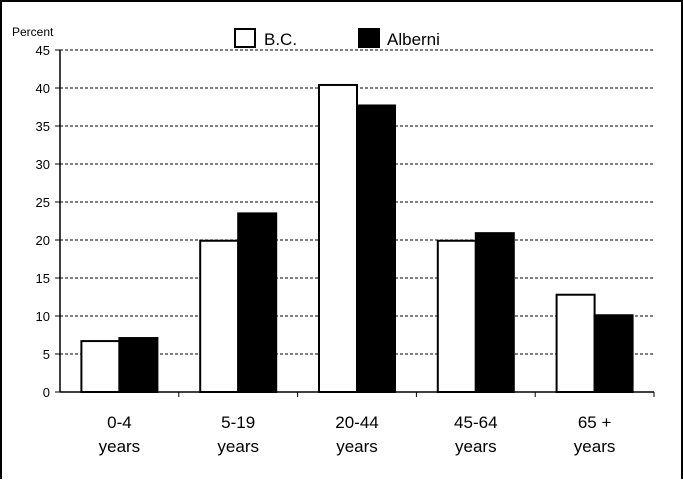  Describe the element at coordinates (43, 164) in the screenshot. I see `y-tick-label: 30` at that location.